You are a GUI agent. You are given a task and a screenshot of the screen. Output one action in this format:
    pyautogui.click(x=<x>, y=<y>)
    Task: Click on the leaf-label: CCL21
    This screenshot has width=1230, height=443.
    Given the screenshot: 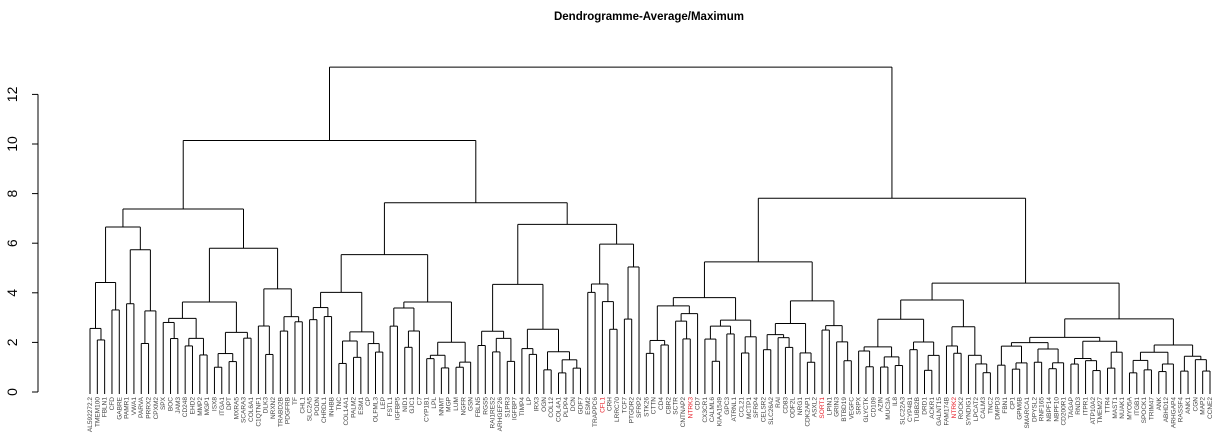 What is the action you would take?
    pyautogui.click(x=742, y=407)
    